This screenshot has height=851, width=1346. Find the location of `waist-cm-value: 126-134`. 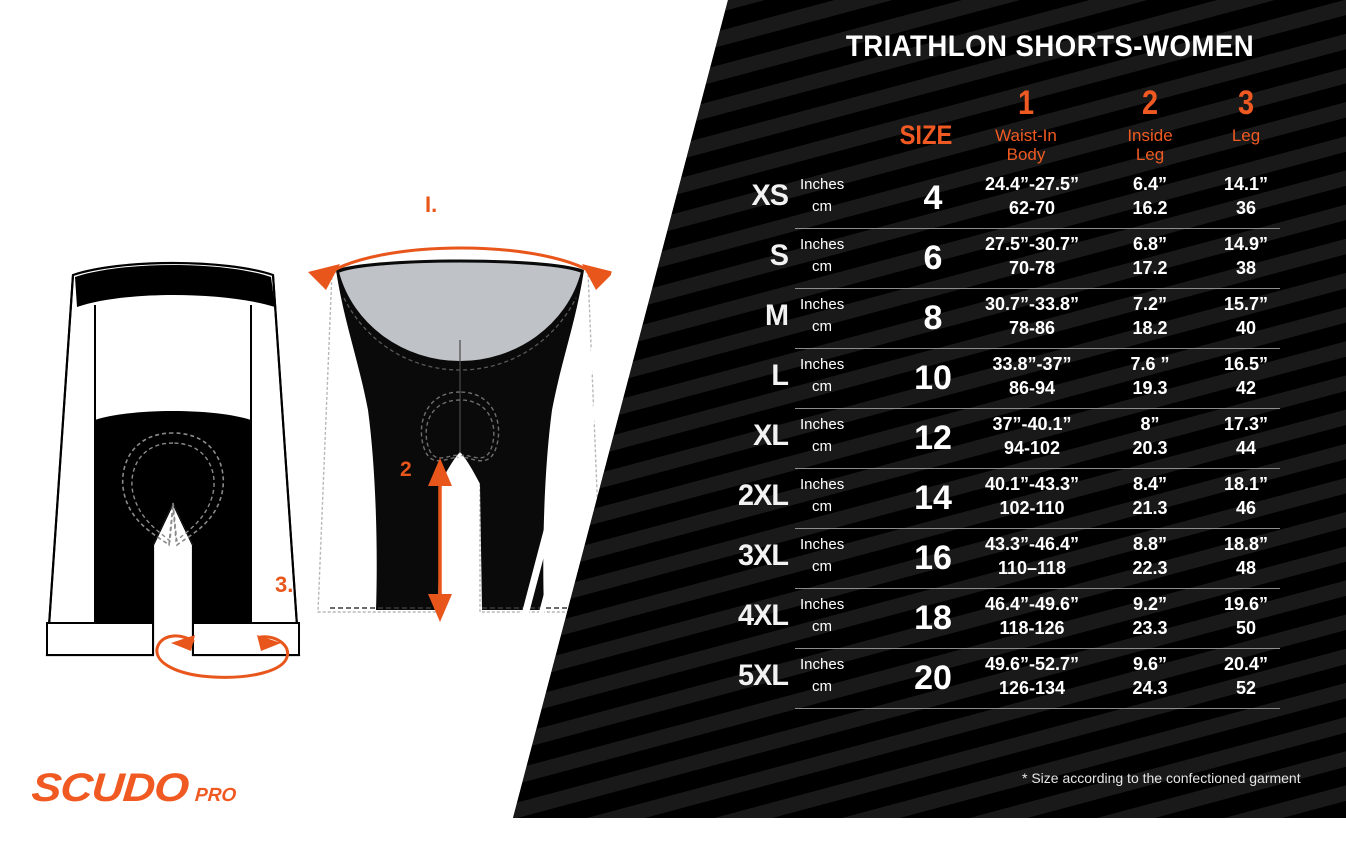

waist-cm-value: 126-134 is located at coordinates (1032, 688).